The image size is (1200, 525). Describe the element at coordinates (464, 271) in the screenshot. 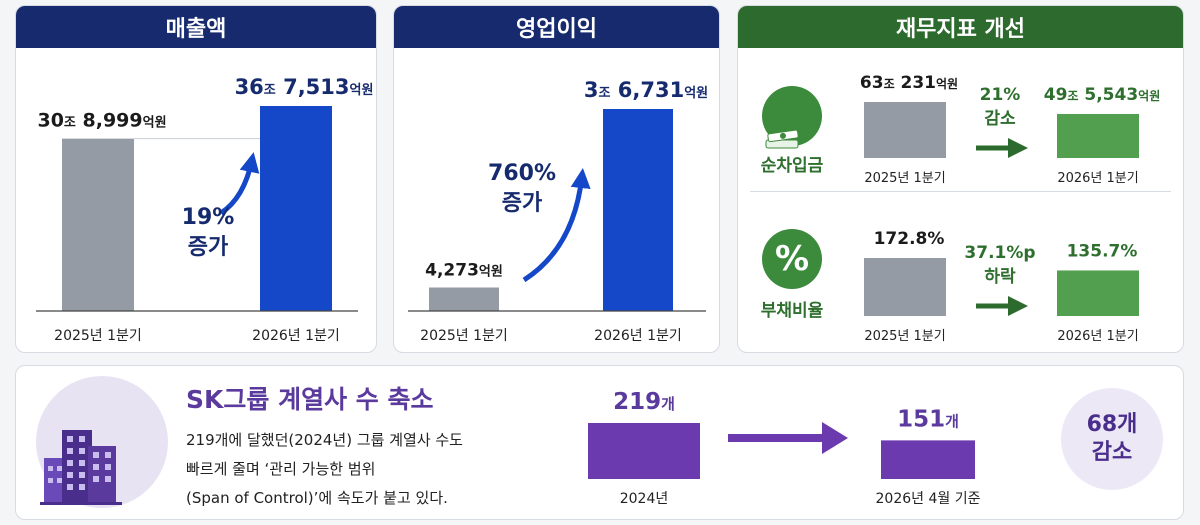

I see `bar-value-label: 4,273억원` at that location.